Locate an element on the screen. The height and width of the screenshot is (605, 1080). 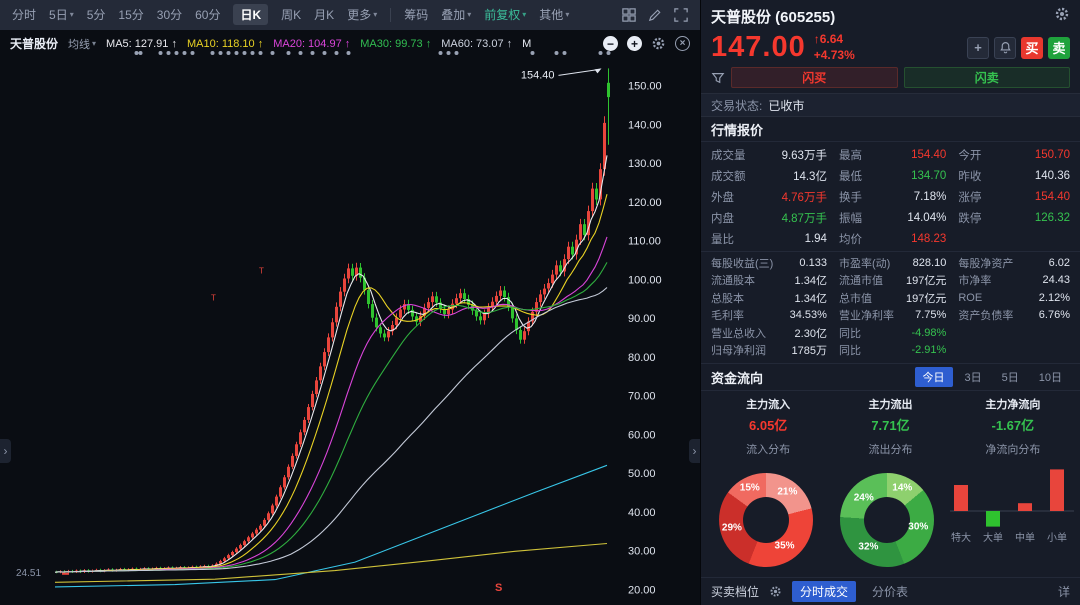
current-price: 147.00 is located at coordinates (758, 47).